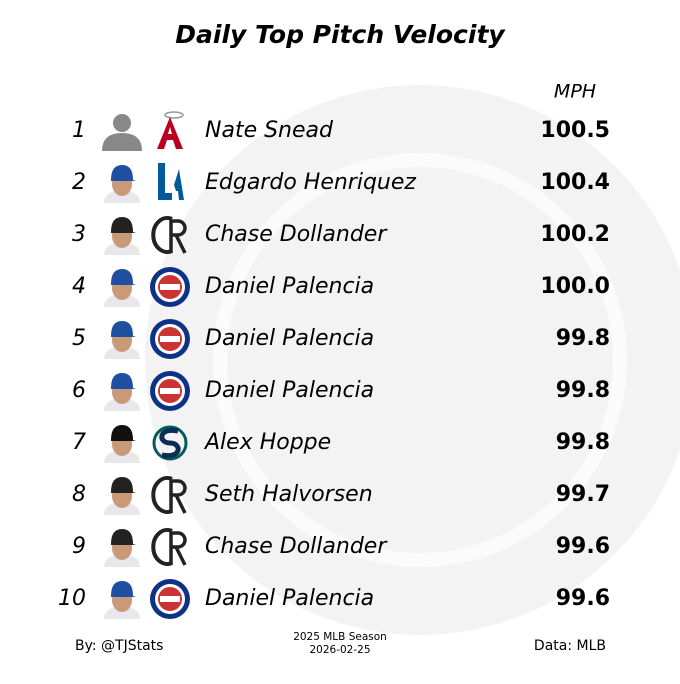 The height and width of the screenshot is (684, 680). What do you see at coordinates (174, 115) in the screenshot?
I see `logo-halo` at bounding box center [174, 115].